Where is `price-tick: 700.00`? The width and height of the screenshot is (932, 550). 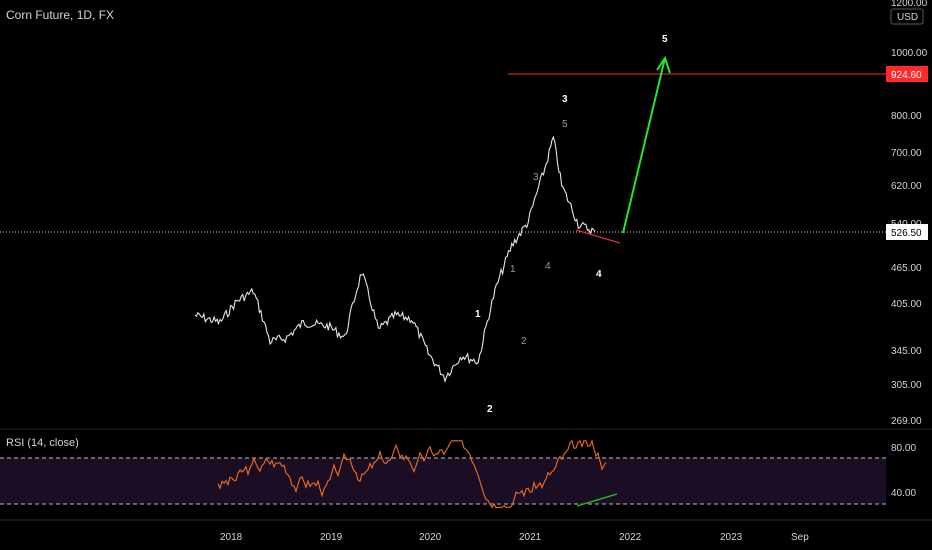 price-tick: 700.00 is located at coordinates (906, 153).